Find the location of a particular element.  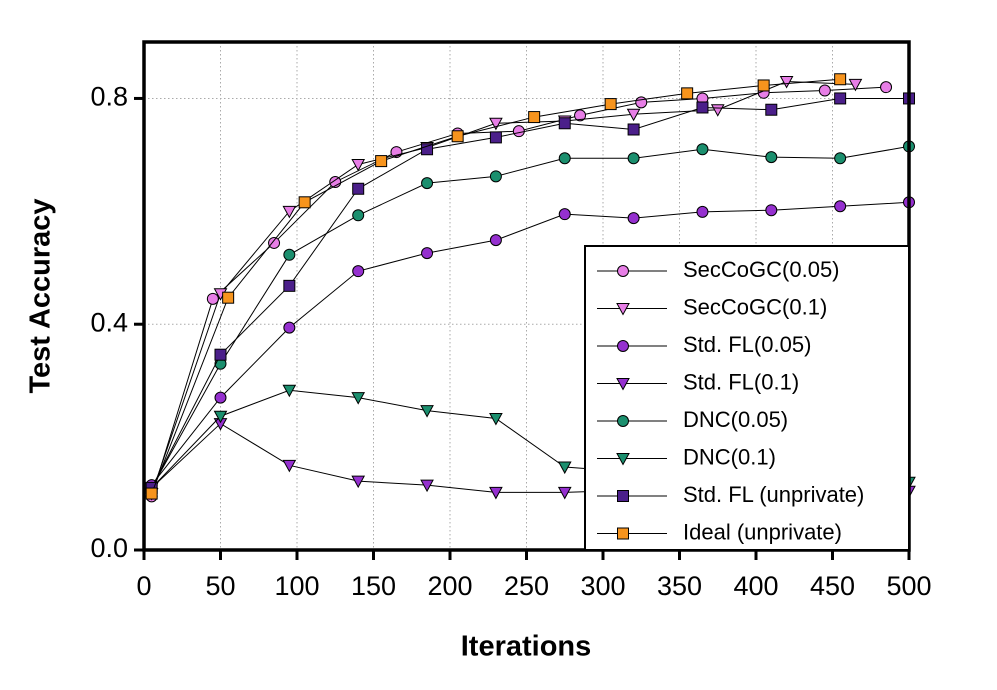

legend-box is located at coordinates (747, 398).